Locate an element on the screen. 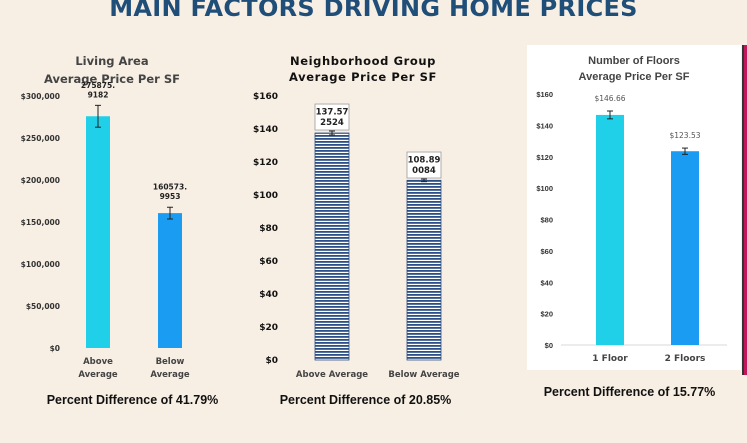 Image resolution: width=747 pixels, height=443 pixels. p1-data-label: 9953 is located at coordinates (170, 196).